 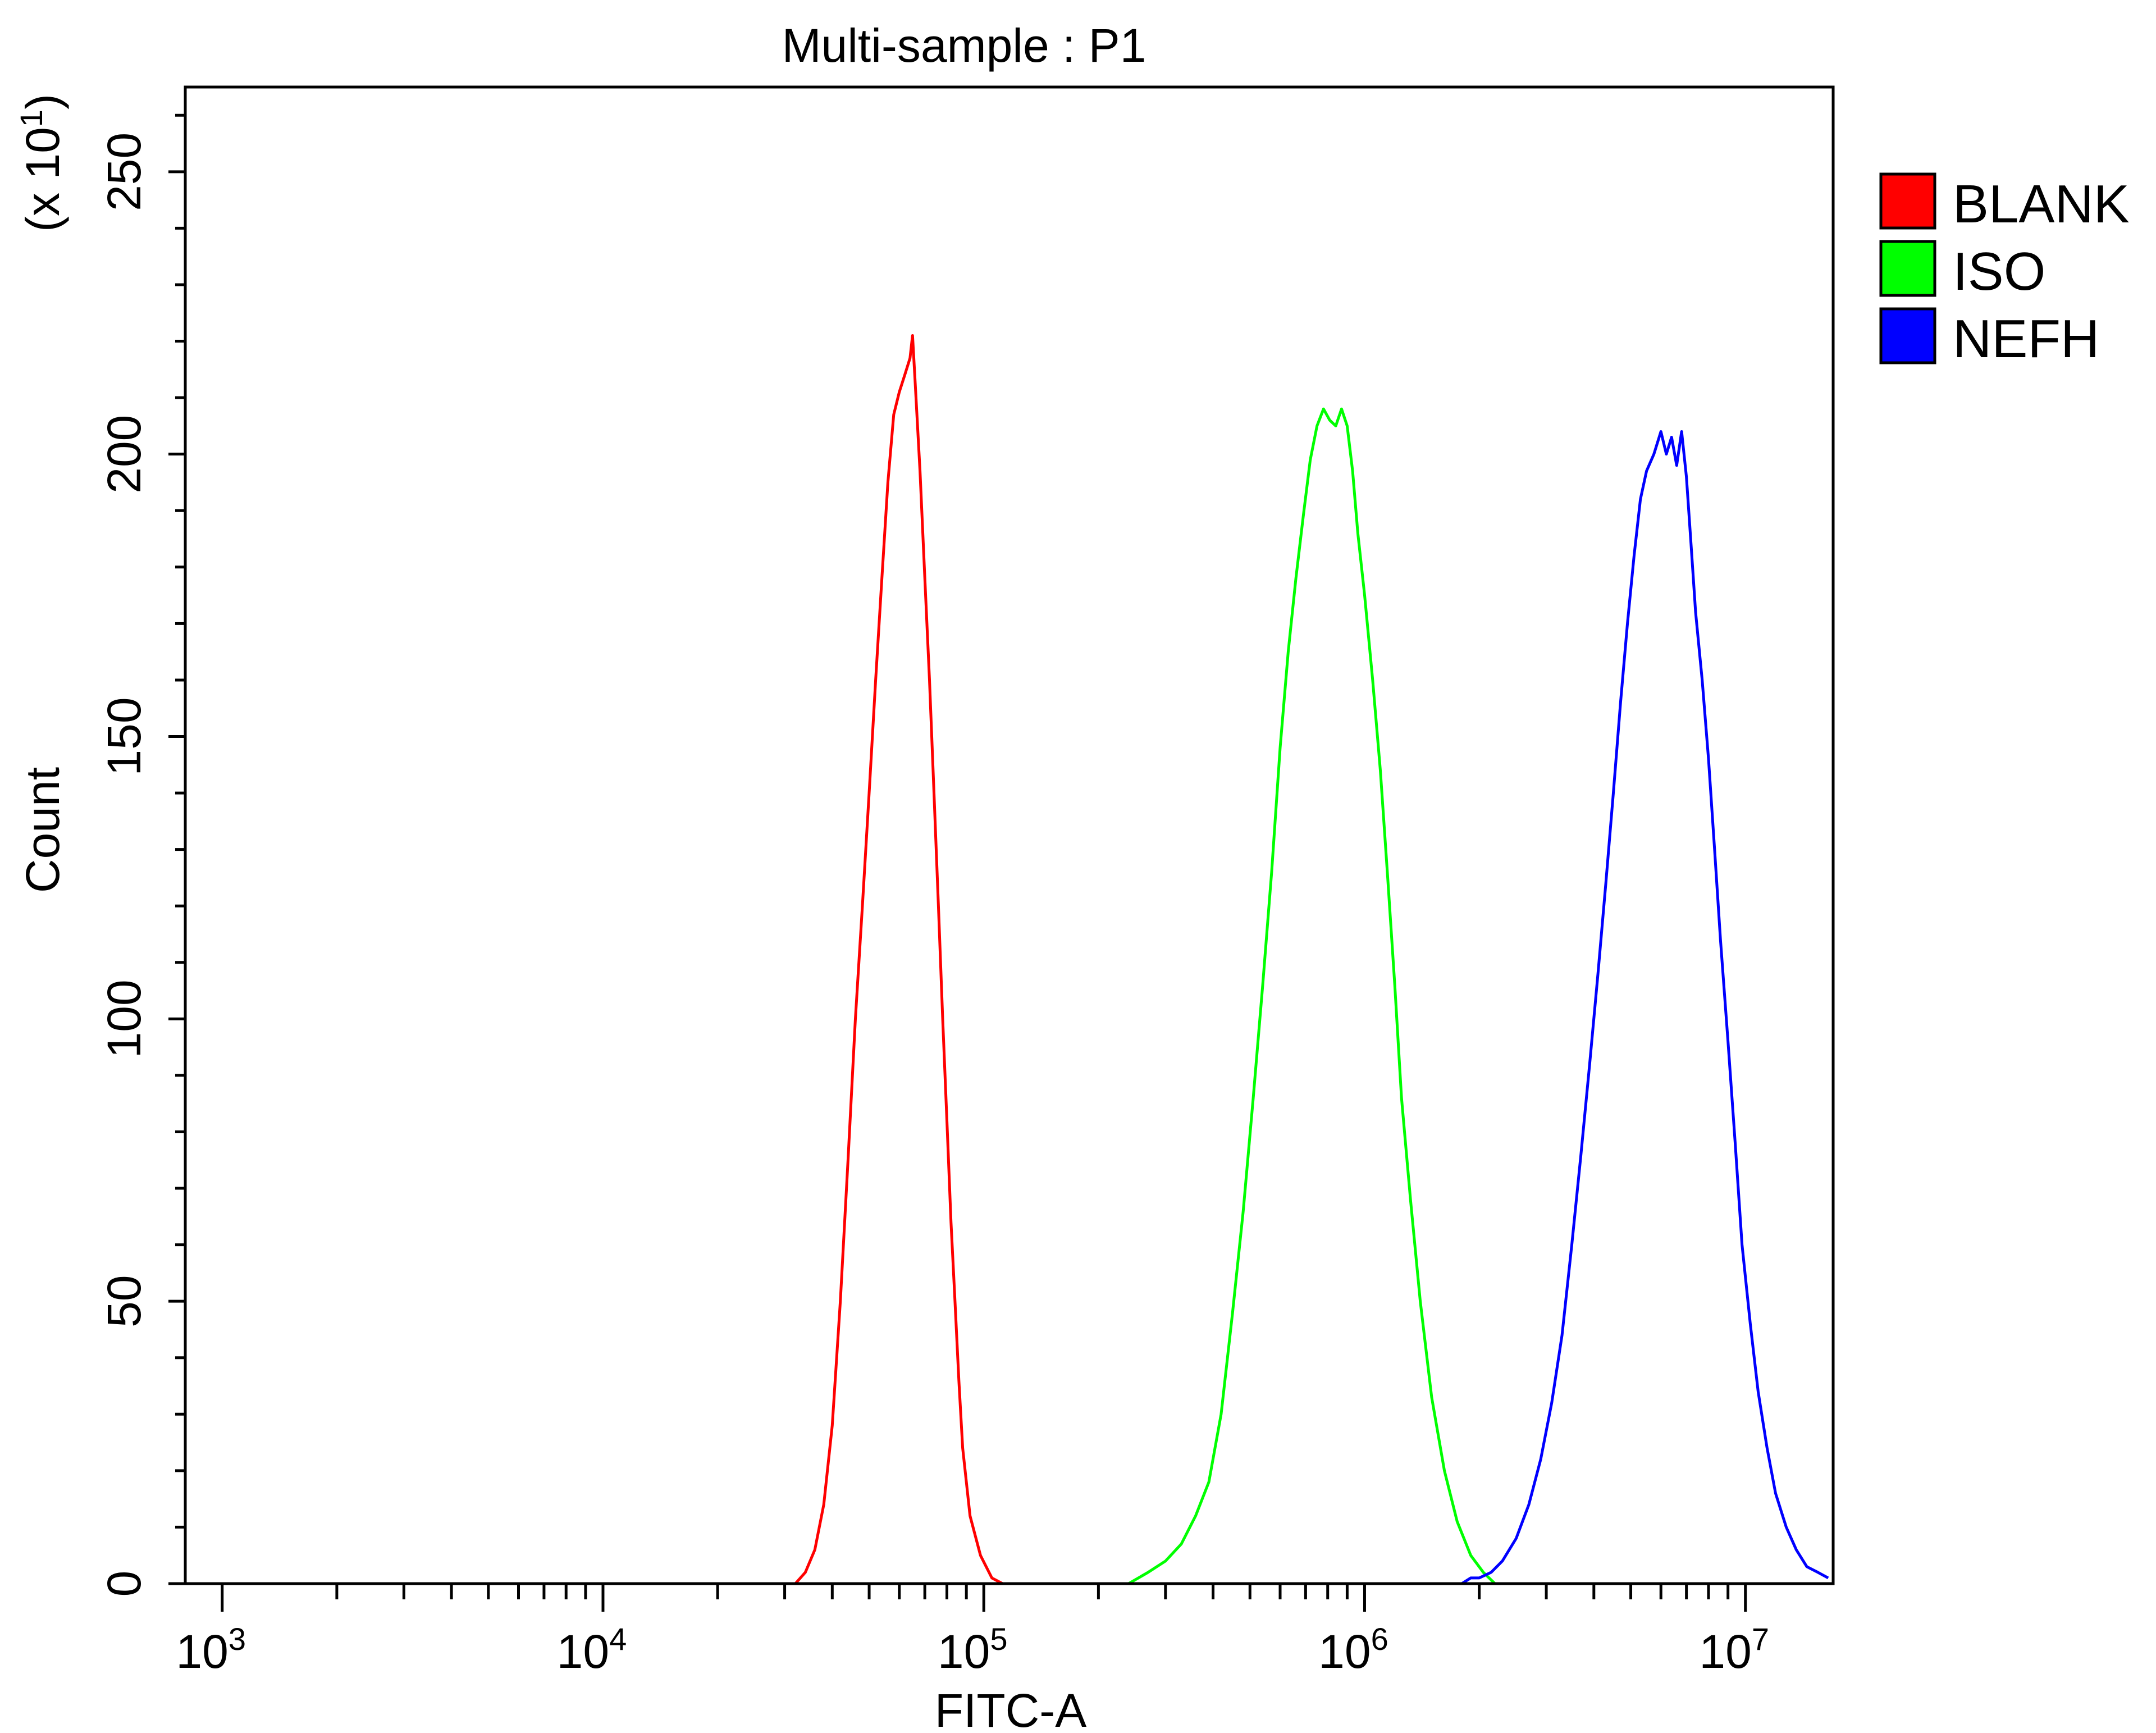 What do you see at coordinates (124, 1018) in the screenshot?
I see `y-tick-label: 100` at bounding box center [124, 1018].